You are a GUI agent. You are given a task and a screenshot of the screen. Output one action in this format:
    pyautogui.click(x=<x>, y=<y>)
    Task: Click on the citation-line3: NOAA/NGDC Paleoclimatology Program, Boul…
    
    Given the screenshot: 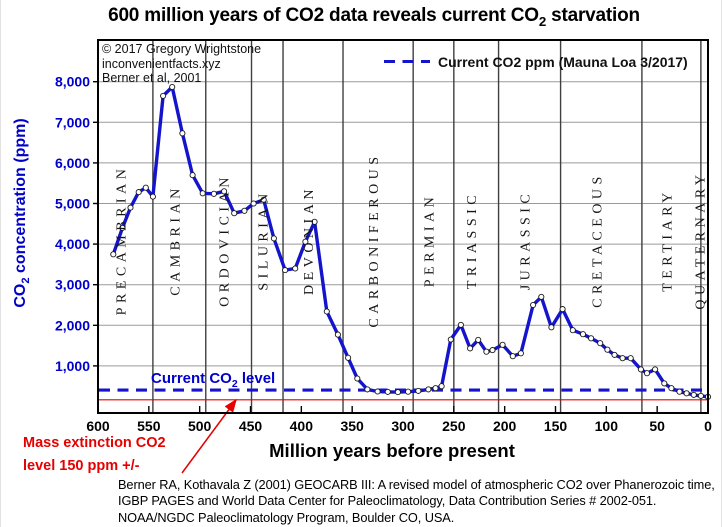 What is the action you would take?
    pyautogui.click(x=286, y=517)
    